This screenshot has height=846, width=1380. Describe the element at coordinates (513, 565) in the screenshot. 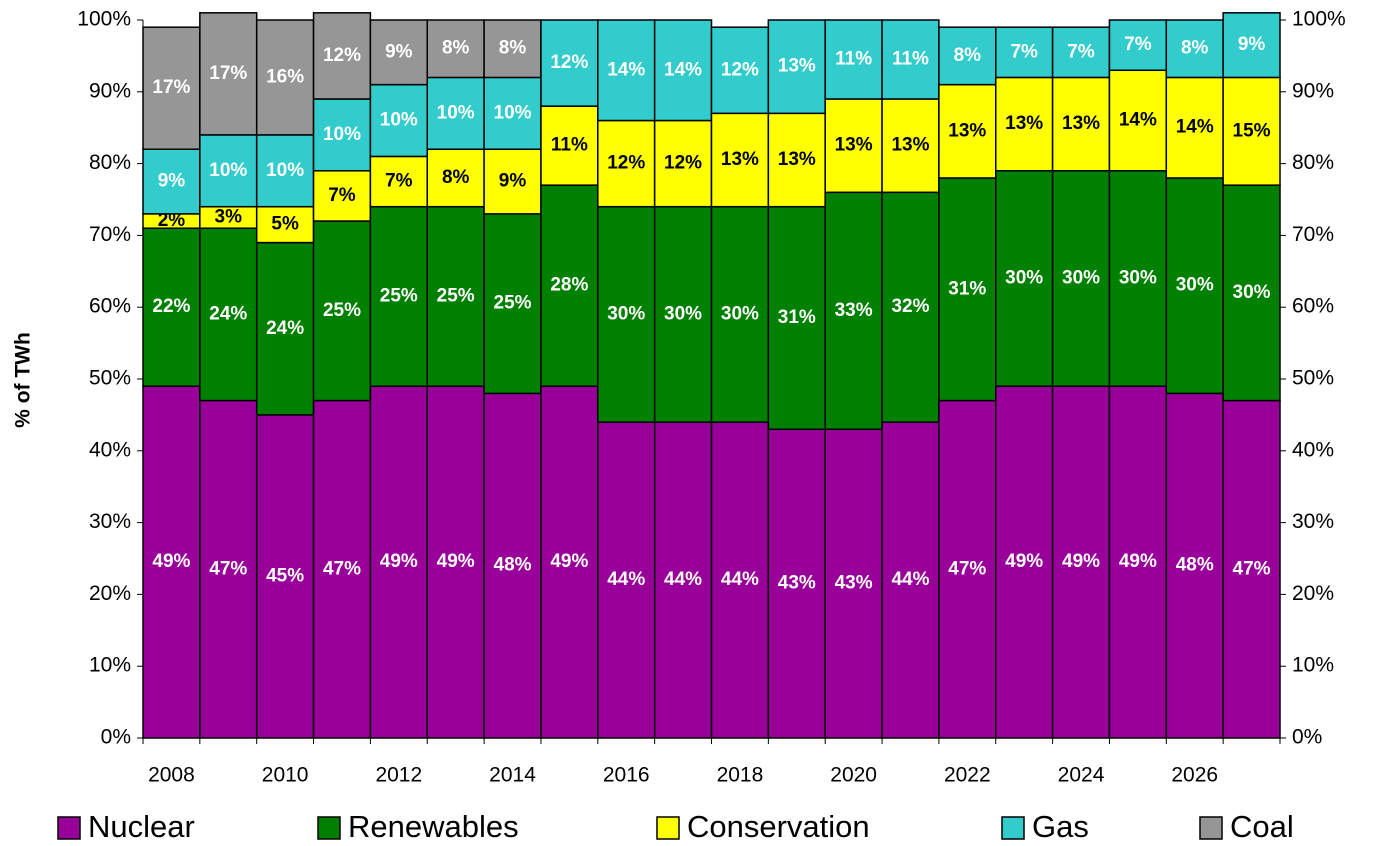

I see `value-label: 48%` at that location.